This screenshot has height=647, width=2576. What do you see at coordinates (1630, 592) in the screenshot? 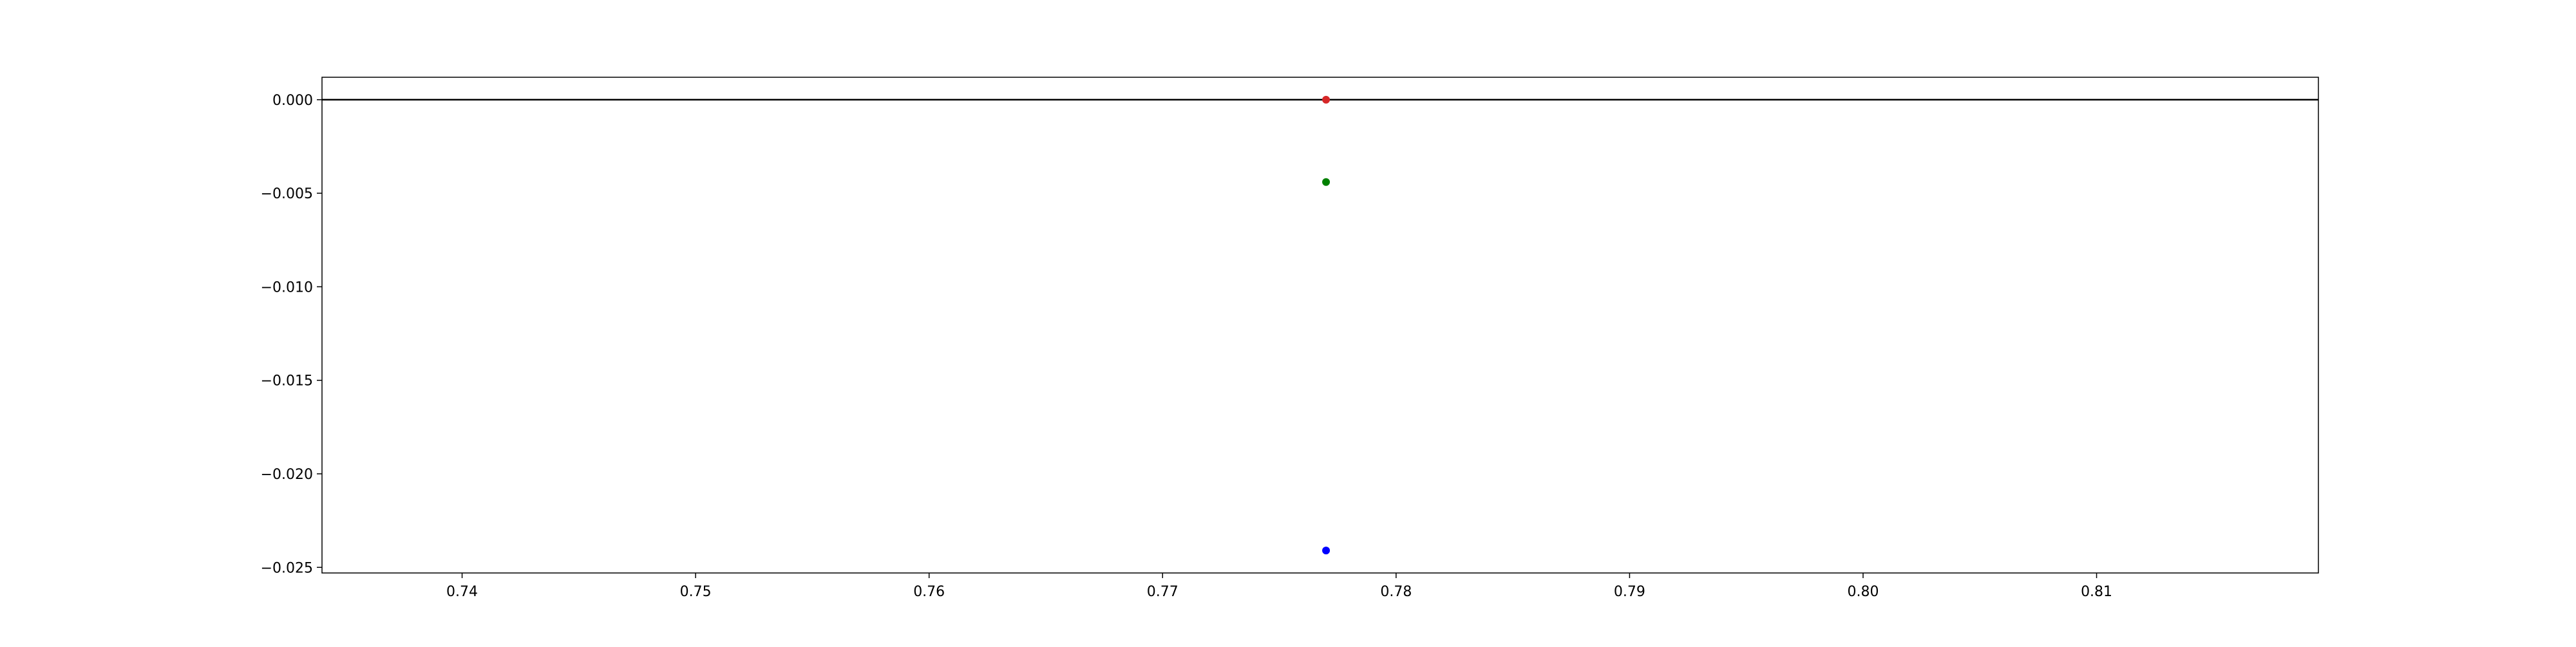
I see `x-tick-label: 0.79` at bounding box center [1630, 592].